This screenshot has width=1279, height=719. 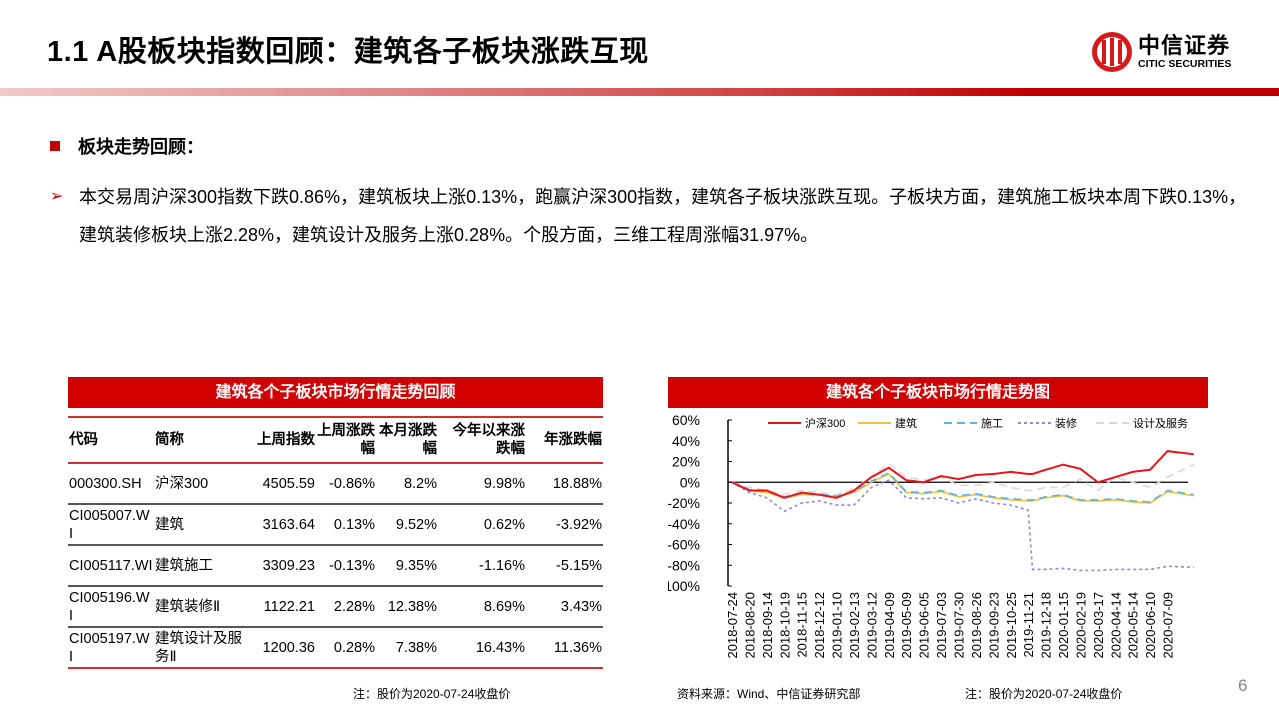 I want to click on y-tick-label: 20%, so click(x=686, y=462).